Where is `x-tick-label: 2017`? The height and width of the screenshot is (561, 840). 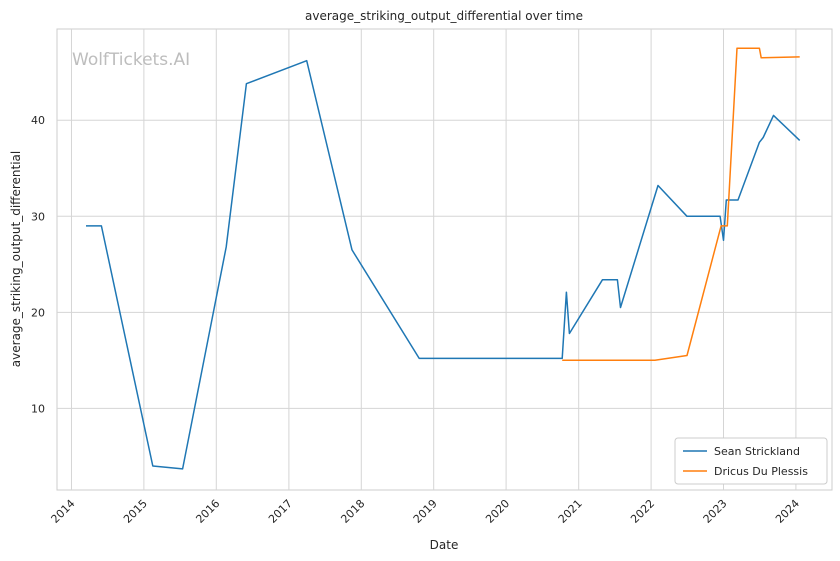
x-tick-label: 2017 is located at coordinates (280, 511).